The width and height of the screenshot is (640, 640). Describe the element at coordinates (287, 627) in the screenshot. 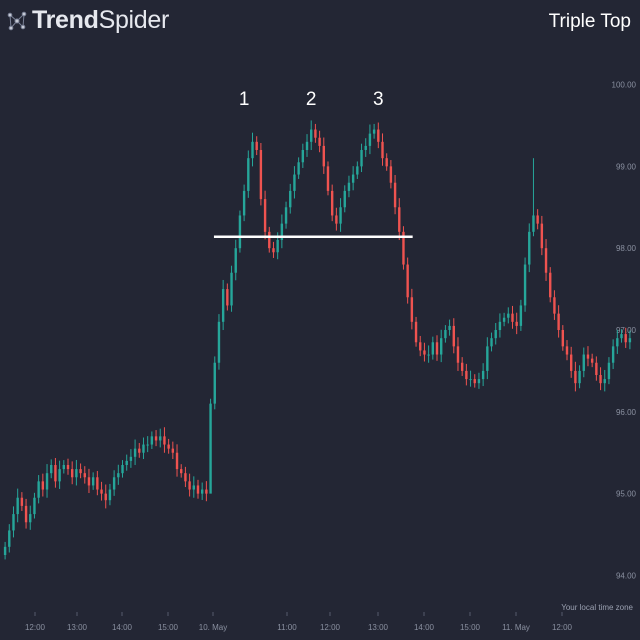

I see `x-tick-label: 11:00` at that location.